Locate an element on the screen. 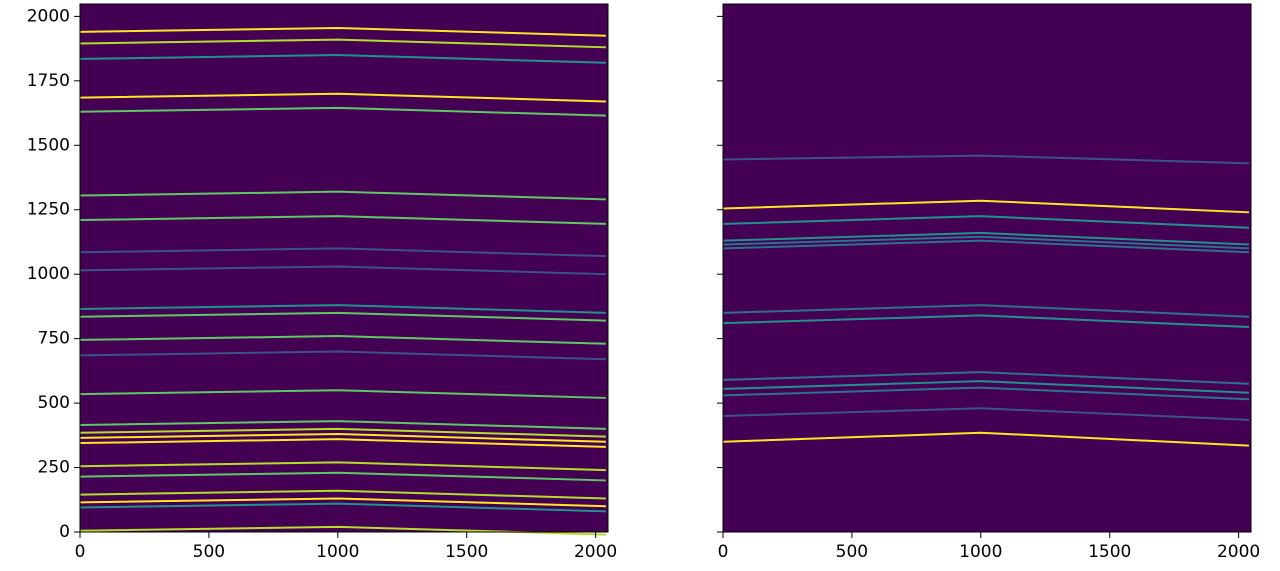 The width and height of the screenshot is (1280, 571). y-tick-label: 250 is located at coordinates (54, 468).